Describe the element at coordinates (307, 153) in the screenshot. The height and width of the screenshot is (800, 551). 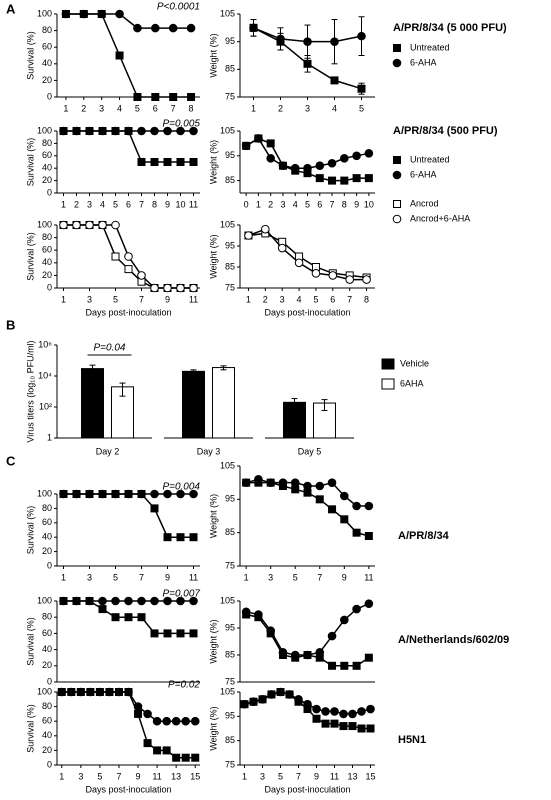
I see `series-line` at that location.